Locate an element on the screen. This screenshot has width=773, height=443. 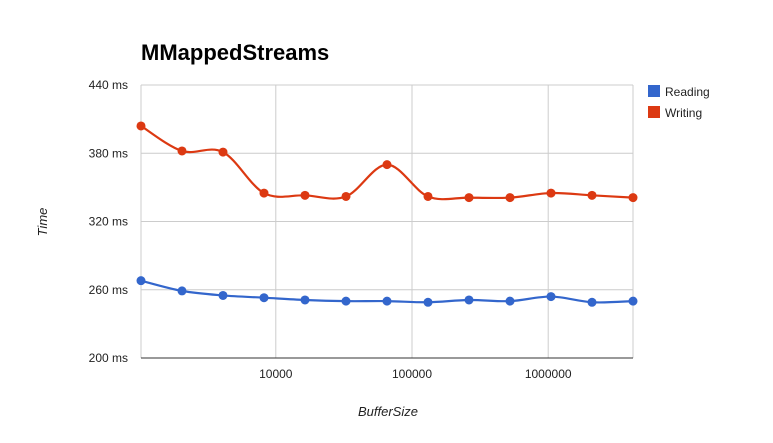
legend-item-writing: Writing is located at coordinates (675, 113).